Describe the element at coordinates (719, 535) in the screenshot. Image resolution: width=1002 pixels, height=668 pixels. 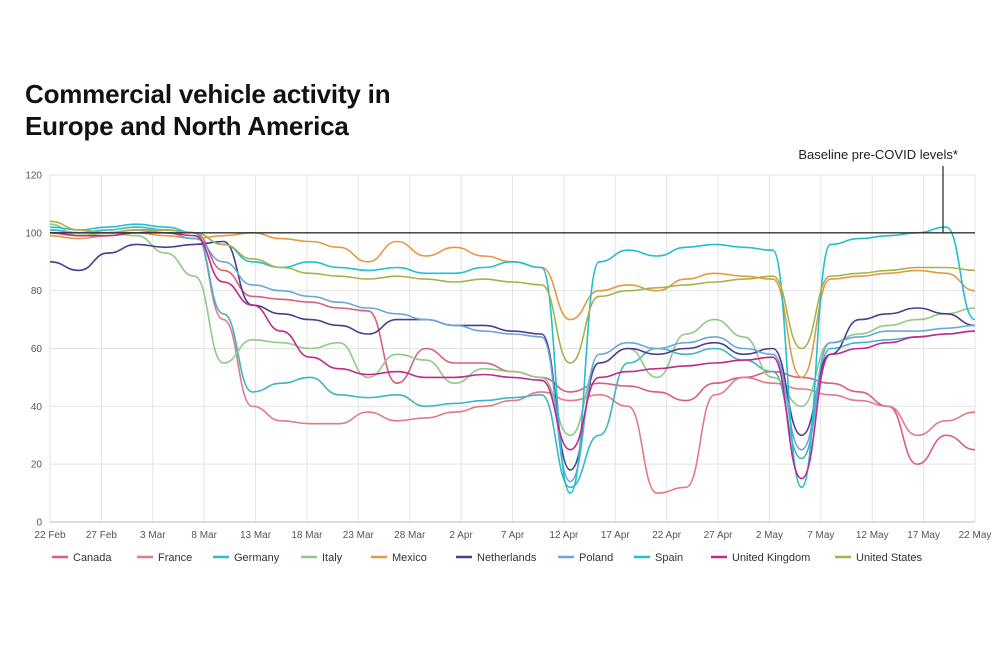
I see `x-tick-label: 27 Apr` at that location.